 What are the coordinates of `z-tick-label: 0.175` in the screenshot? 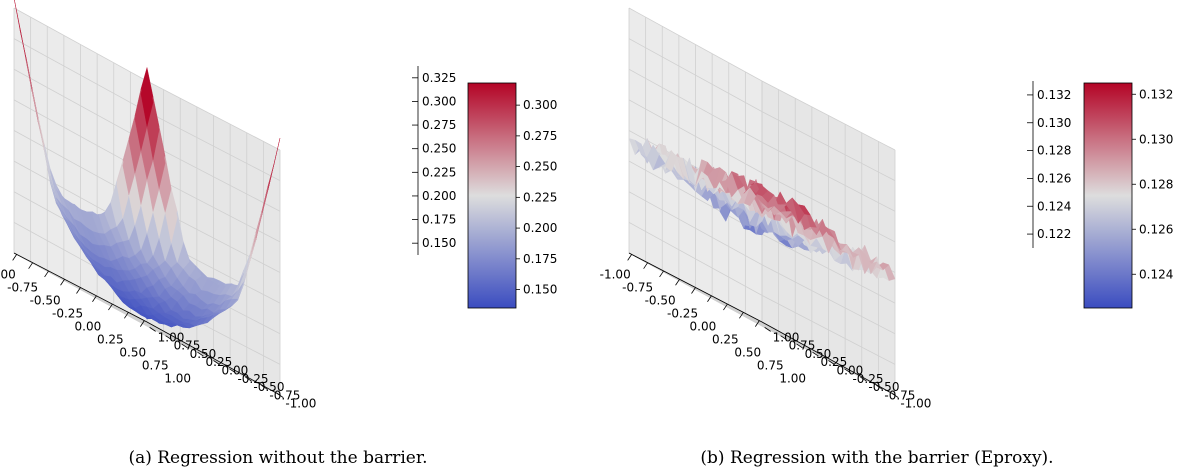 It's located at (439, 220).